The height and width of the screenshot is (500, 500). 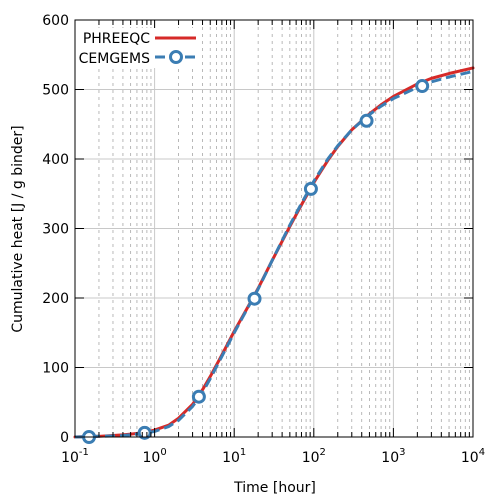 What do you see at coordinates (114, 59) in the screenshot?
I see `legend-label-cemgems: CEMGEMS` at bounding box center [114, 59].